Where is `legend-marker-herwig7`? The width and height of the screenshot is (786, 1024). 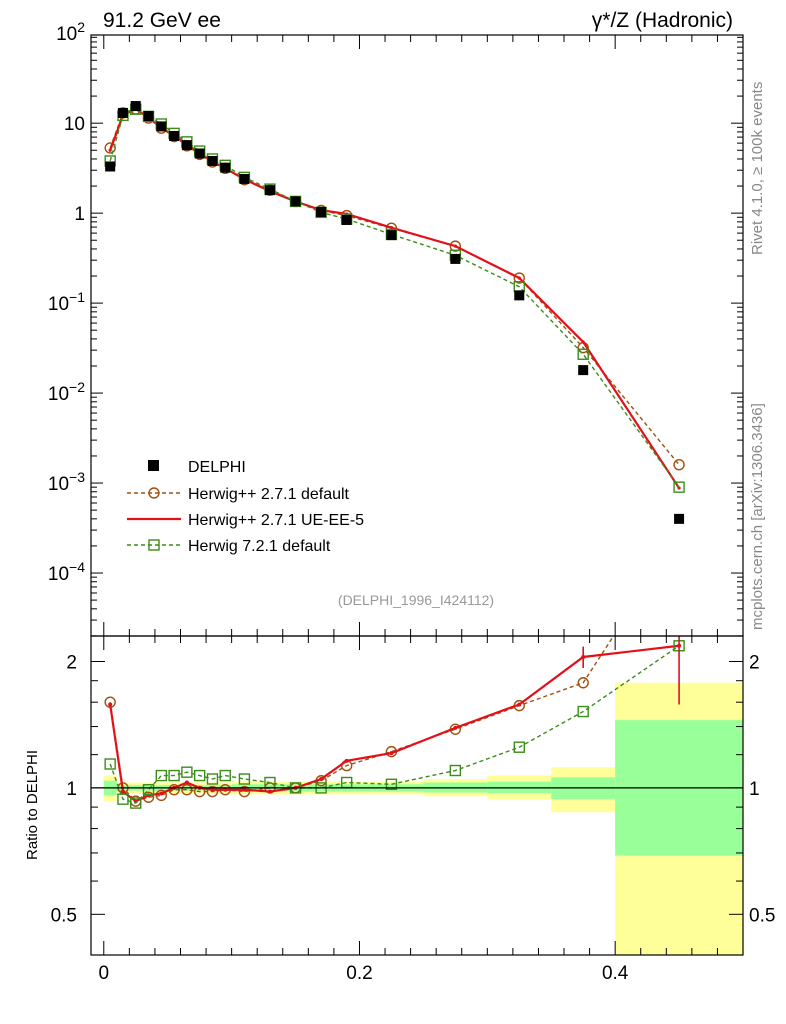 legend-marker-herwig7 is located at coordinates (154, 545).